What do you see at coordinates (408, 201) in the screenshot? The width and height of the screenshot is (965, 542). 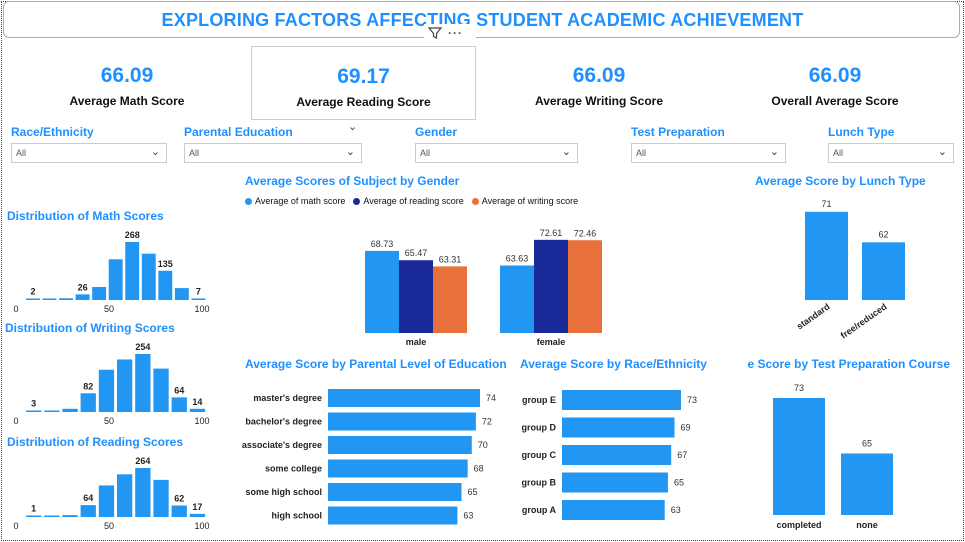 I see `legend-item-reading: Average of reading score` at bounding box center [408, 201].